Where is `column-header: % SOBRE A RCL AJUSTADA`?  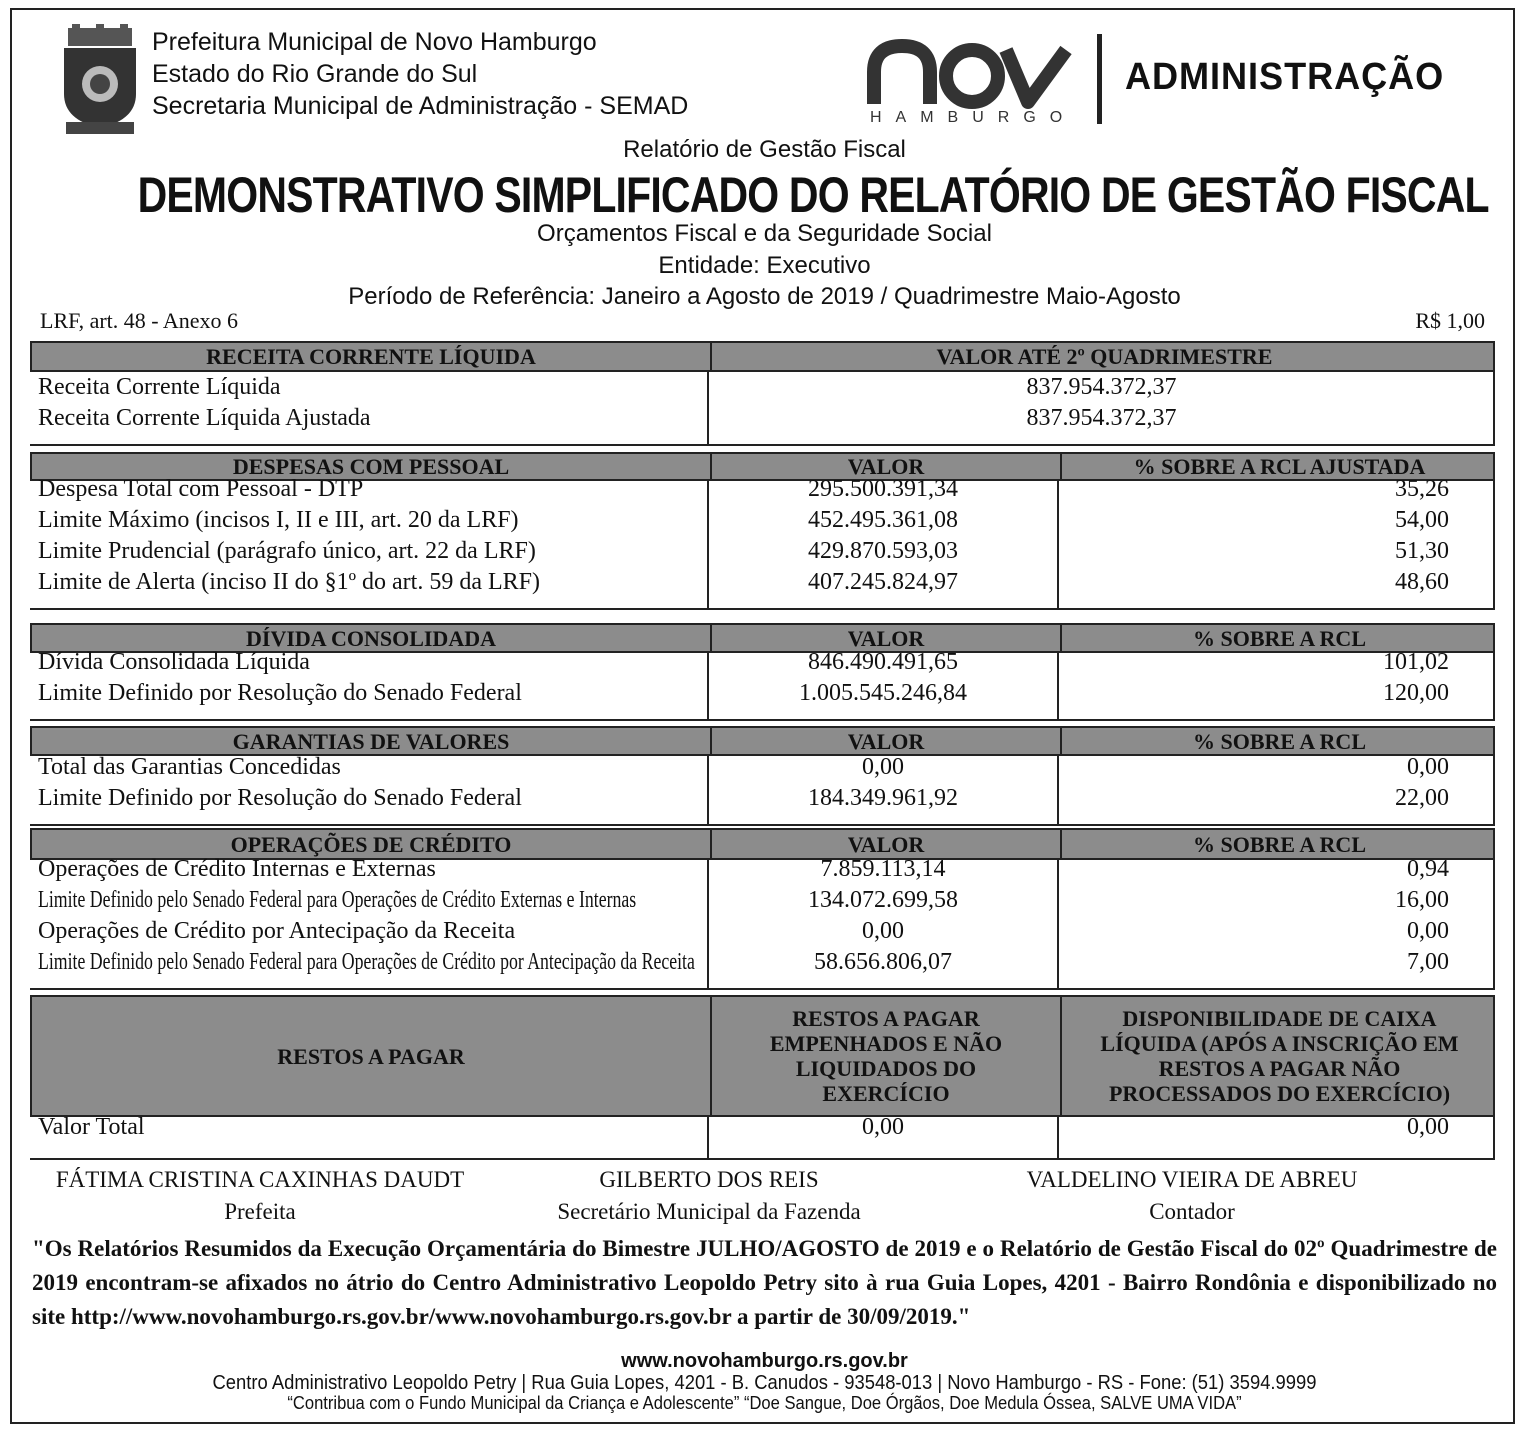
column-header: % SOBRE A RCL AJUSTADA is located at coordinates (1278, 466).